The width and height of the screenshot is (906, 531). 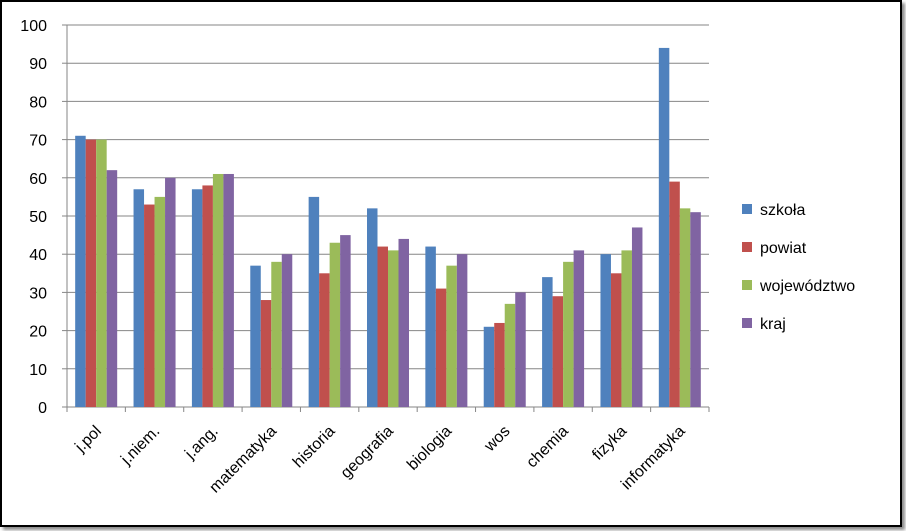 I want to click on y-tick-label: 0, so click(x=42, y=408).